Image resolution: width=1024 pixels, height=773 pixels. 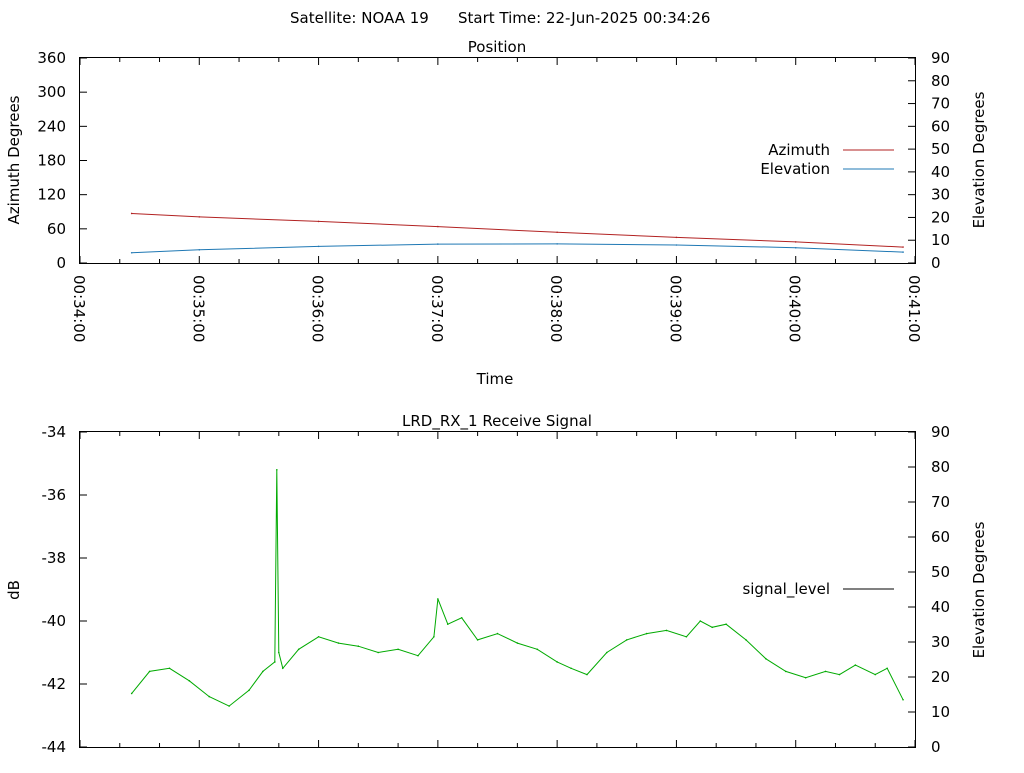 What do you see at coordinates (795, 308) in the screenshot?
I see `x-tick-label: 00:40:00` at bounding box center [795, 308].